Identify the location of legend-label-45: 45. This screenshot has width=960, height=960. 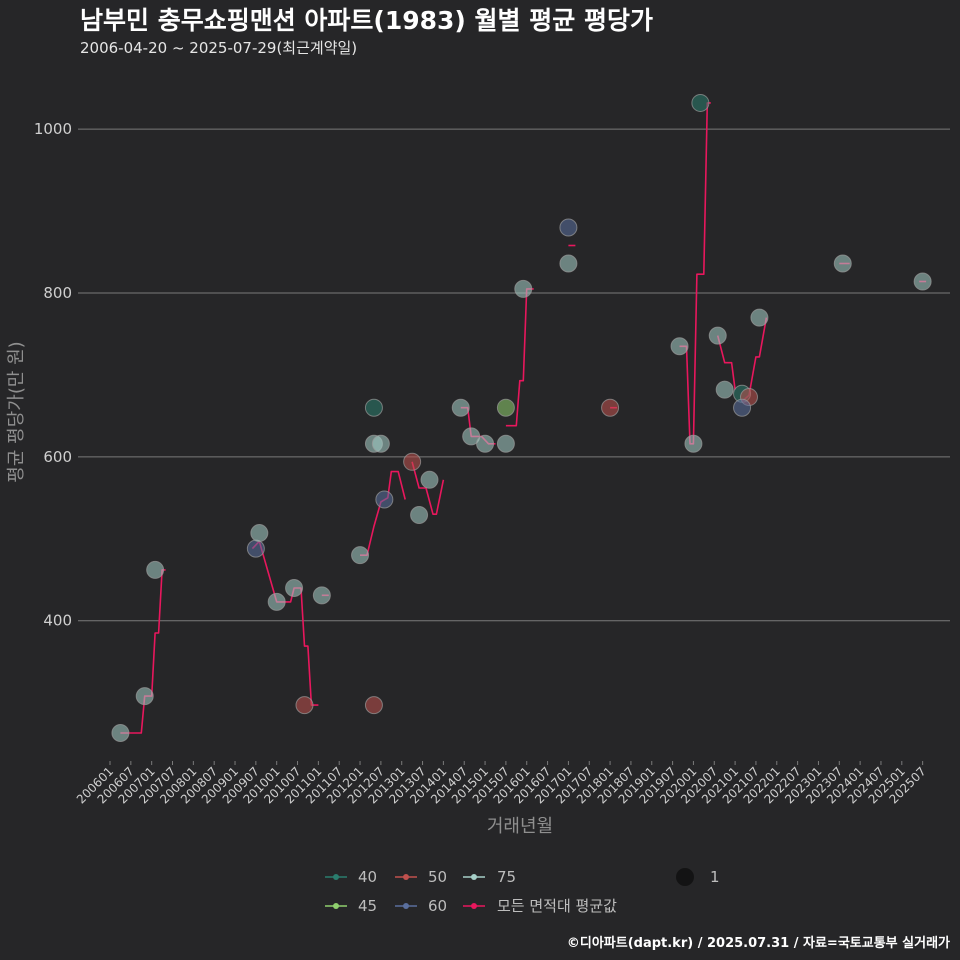
(367, 906).